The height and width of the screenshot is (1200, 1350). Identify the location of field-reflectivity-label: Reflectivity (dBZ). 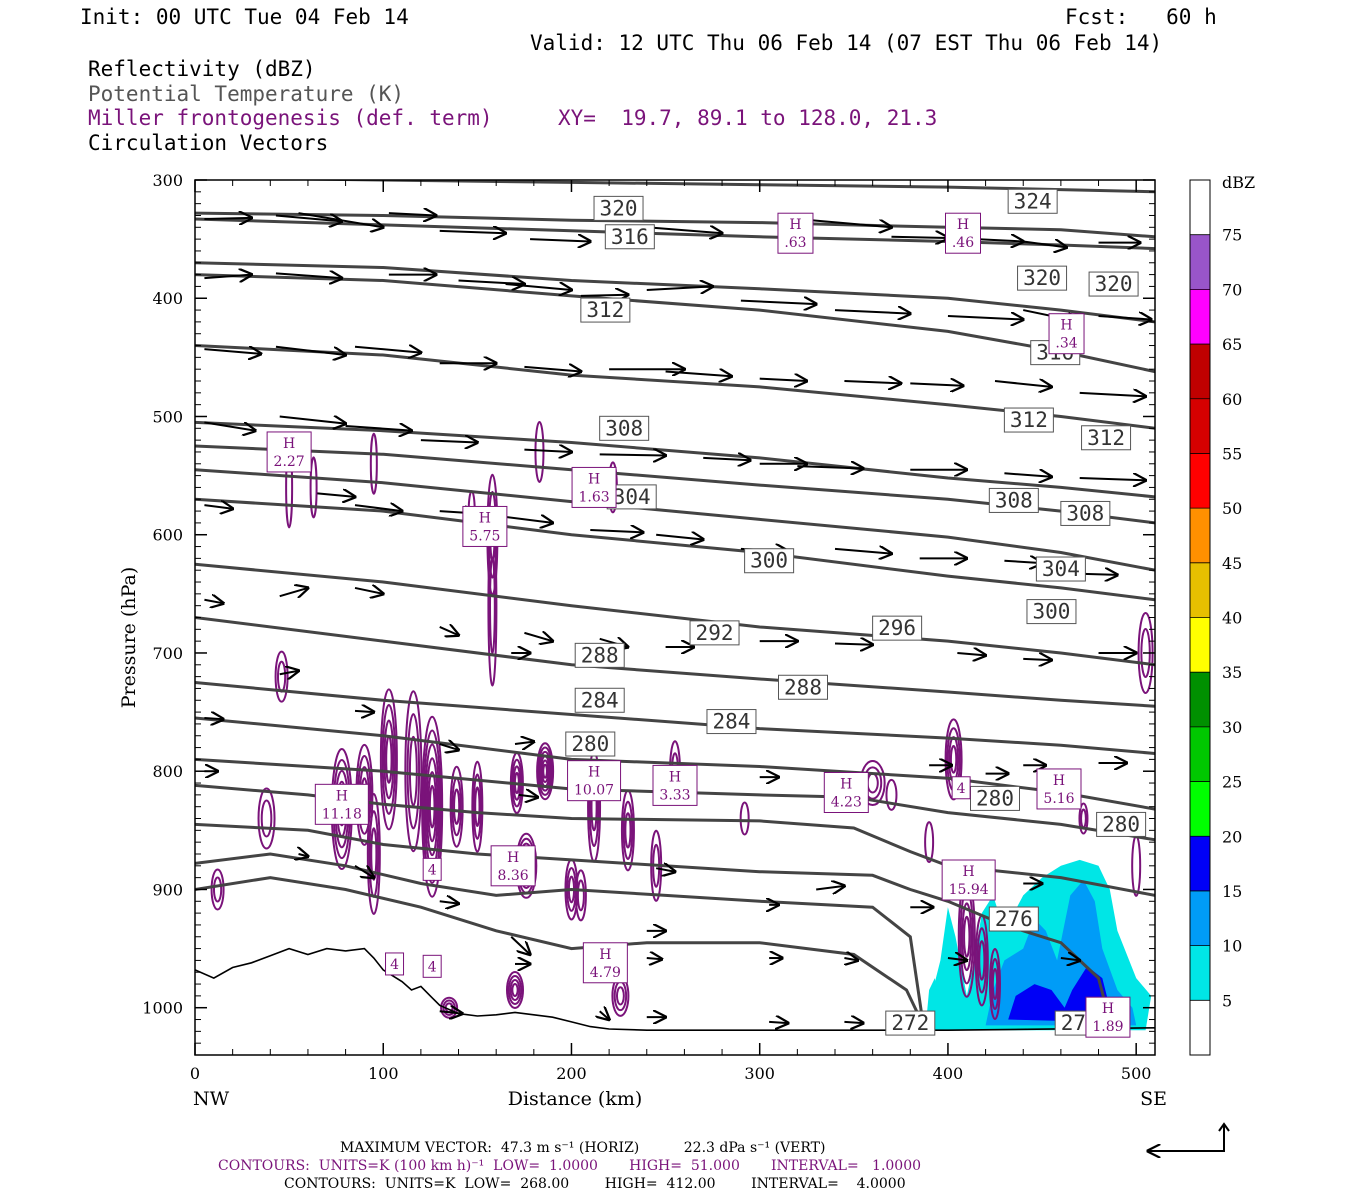
(202, 69).